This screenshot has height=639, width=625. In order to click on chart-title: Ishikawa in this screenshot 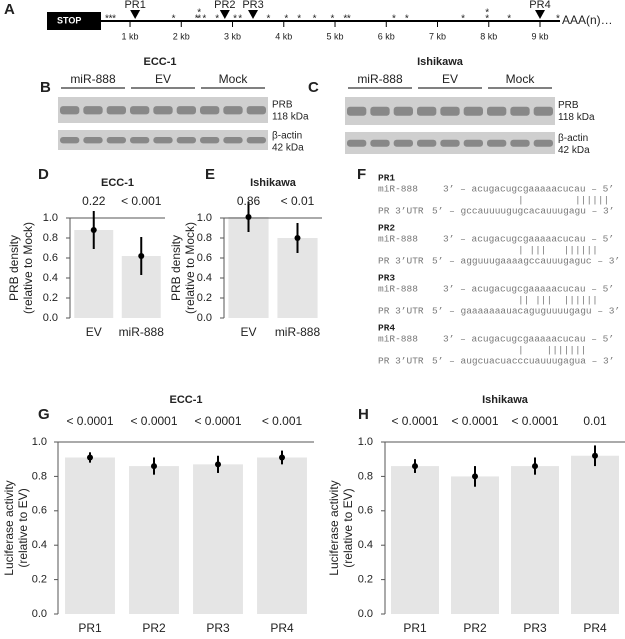, I will do `click(273, 183)`.